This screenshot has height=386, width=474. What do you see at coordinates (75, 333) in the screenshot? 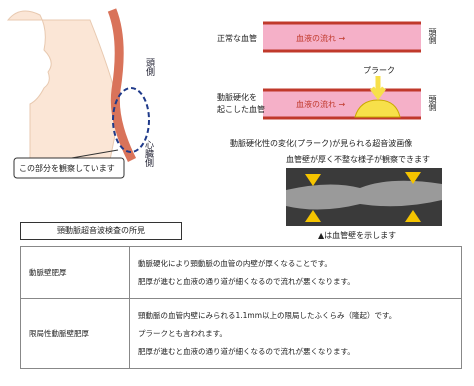
I see `term: 限局性動脈壁肥厚` at bounding box center [75, 333].